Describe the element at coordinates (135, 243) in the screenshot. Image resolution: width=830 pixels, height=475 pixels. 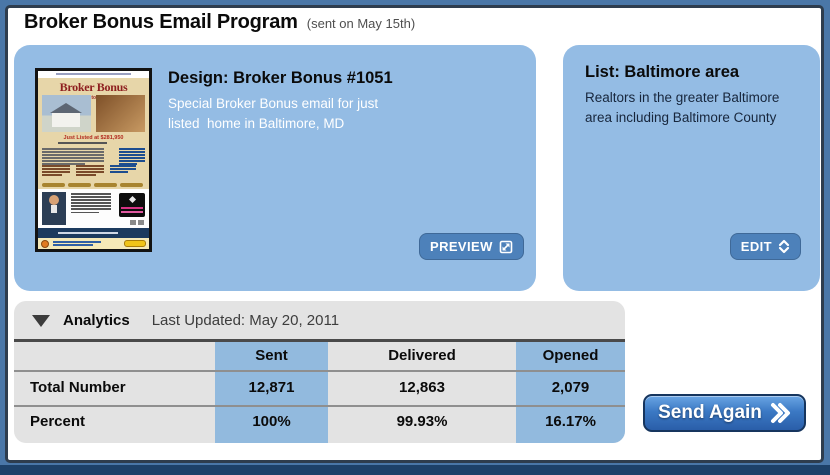
I see `footer-yellow-button` at that location.